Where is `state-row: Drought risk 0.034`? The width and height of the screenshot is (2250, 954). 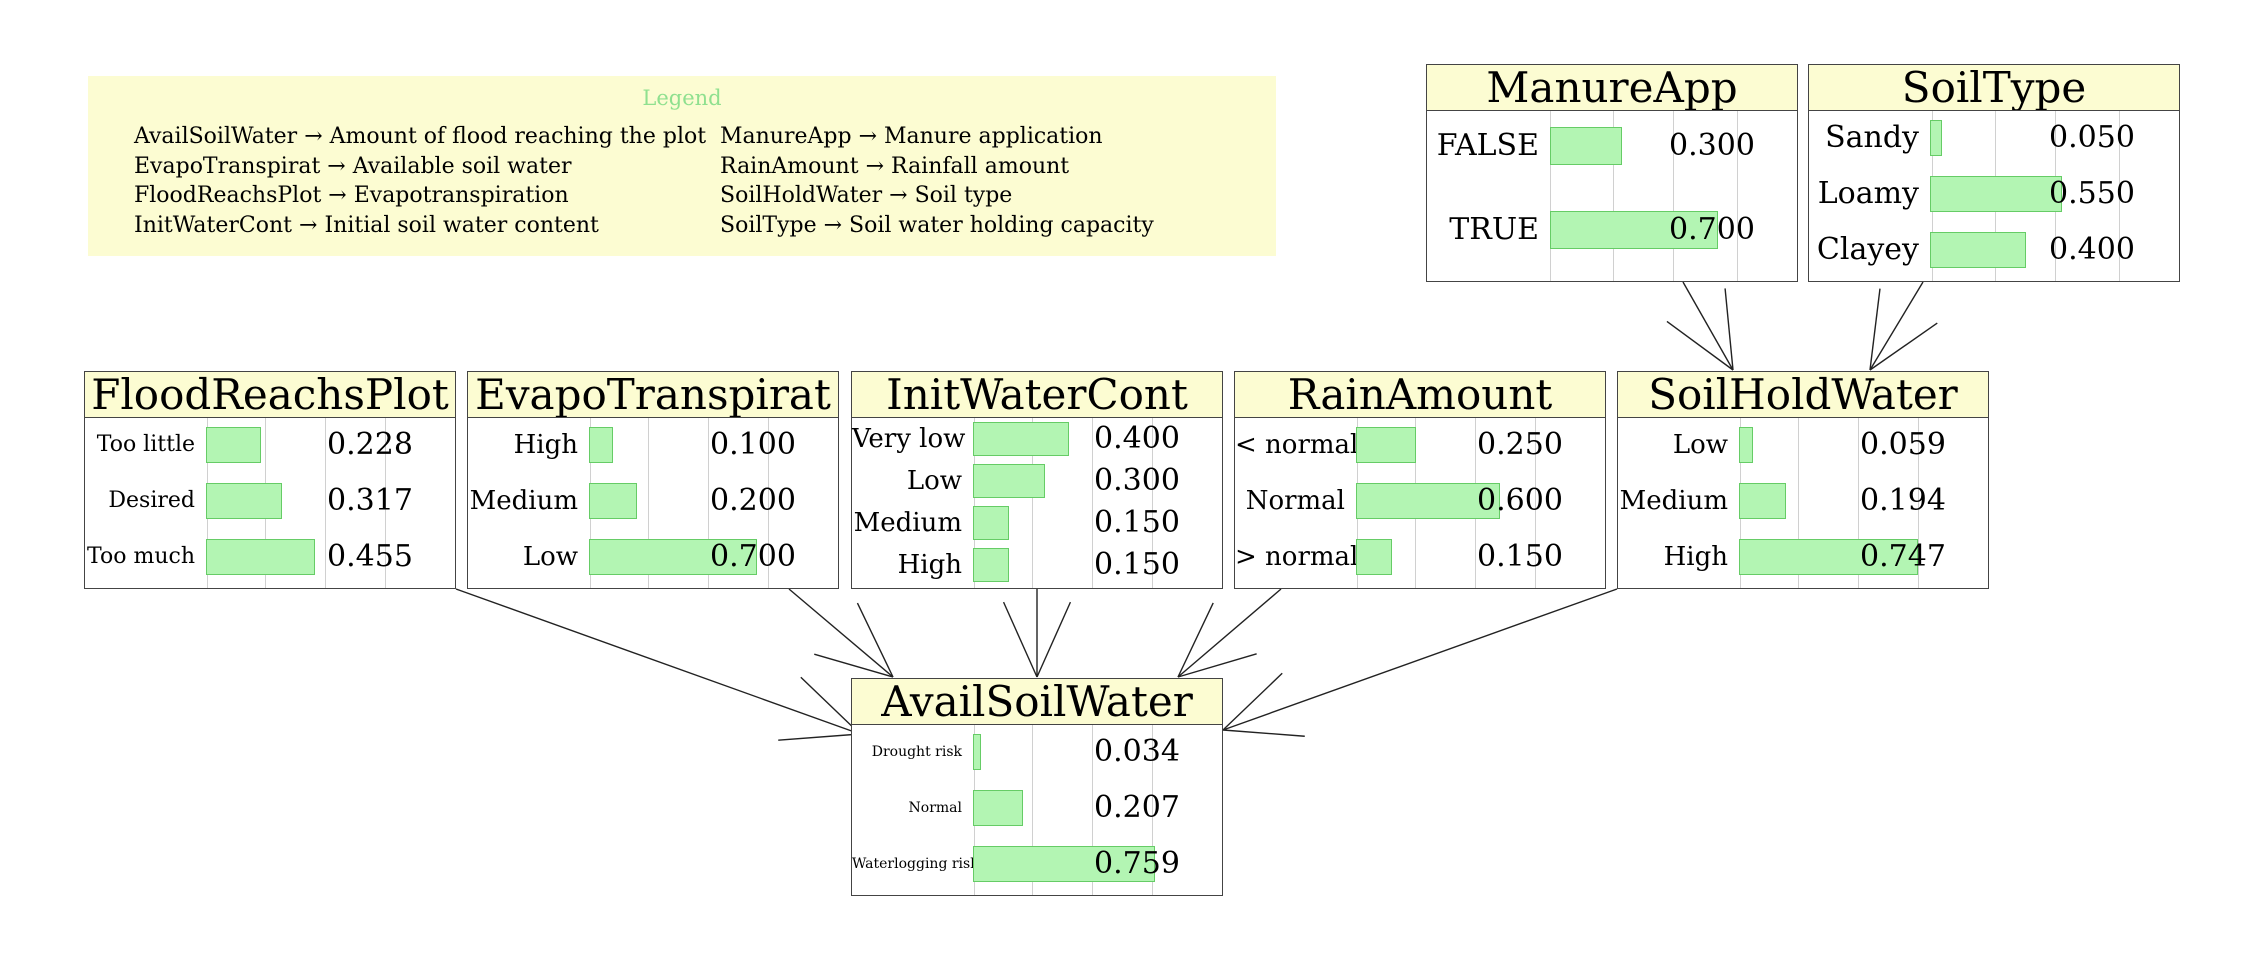
state-row: Drought risk 0.034 is located at coordinates (1037, 752).